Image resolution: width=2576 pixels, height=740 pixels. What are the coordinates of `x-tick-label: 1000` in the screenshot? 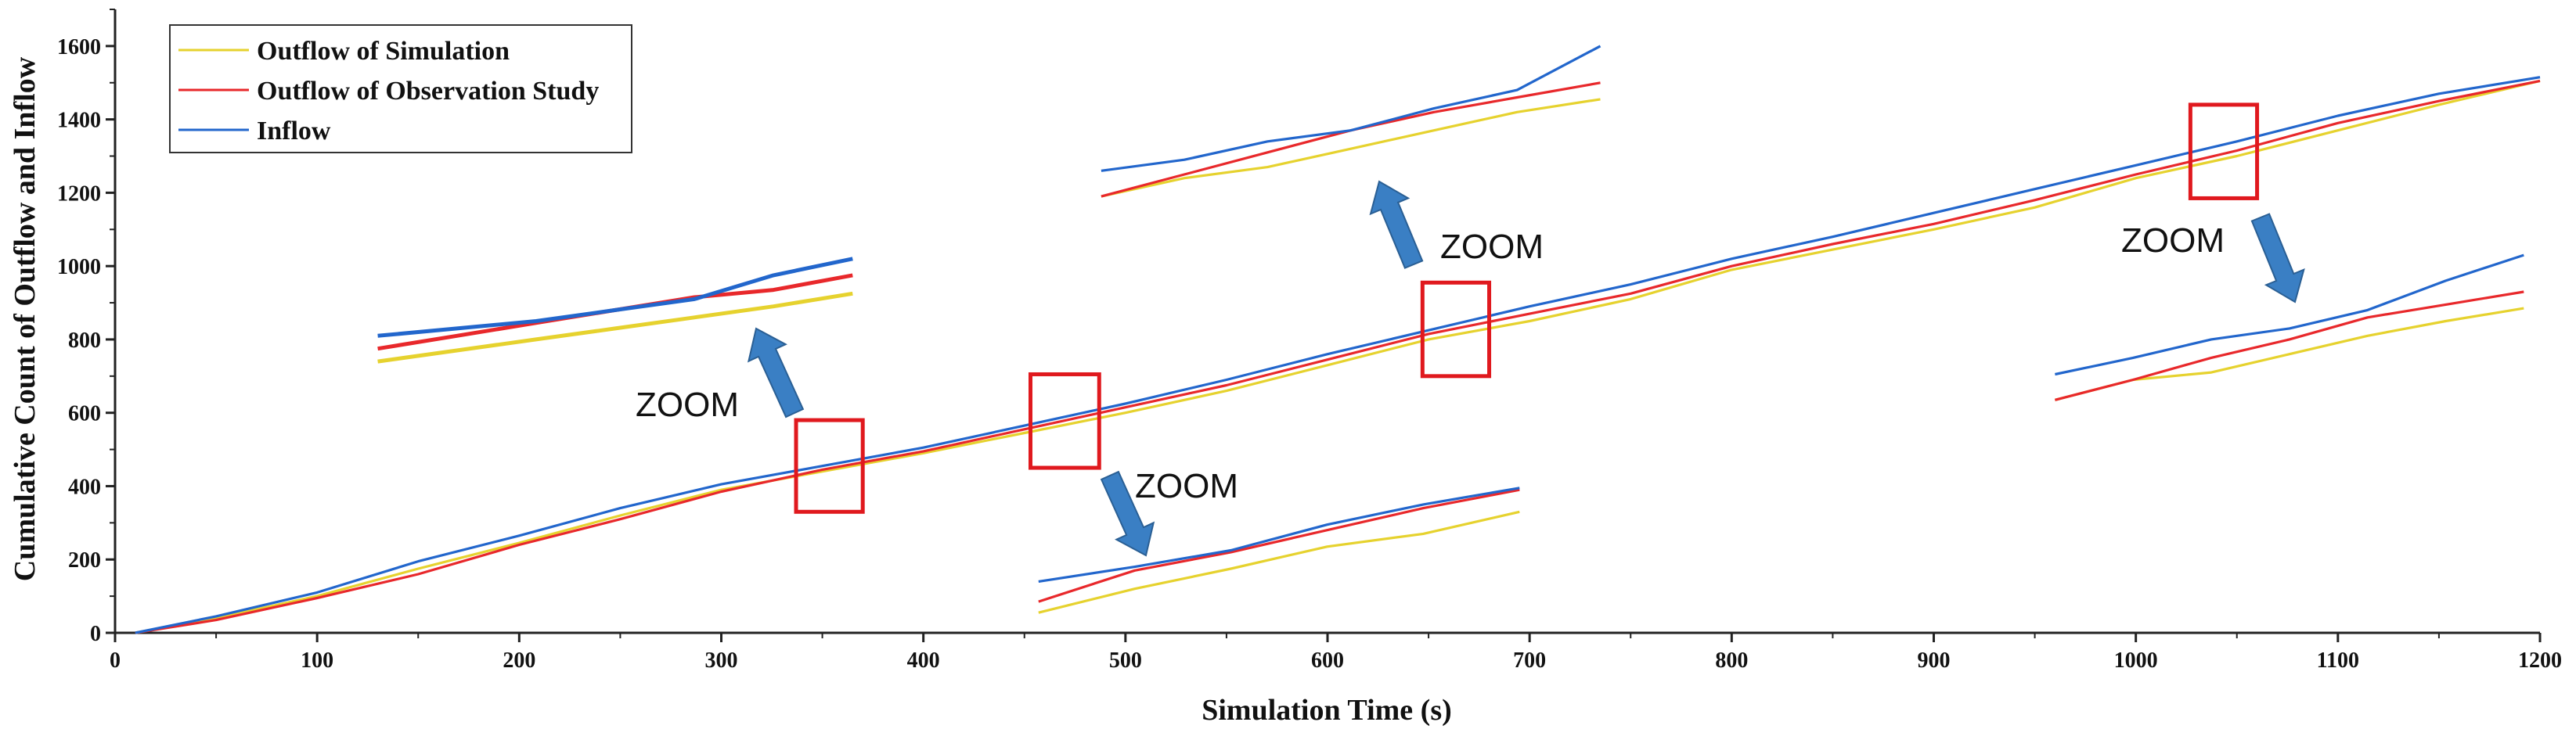 It's located at (2136, 660).